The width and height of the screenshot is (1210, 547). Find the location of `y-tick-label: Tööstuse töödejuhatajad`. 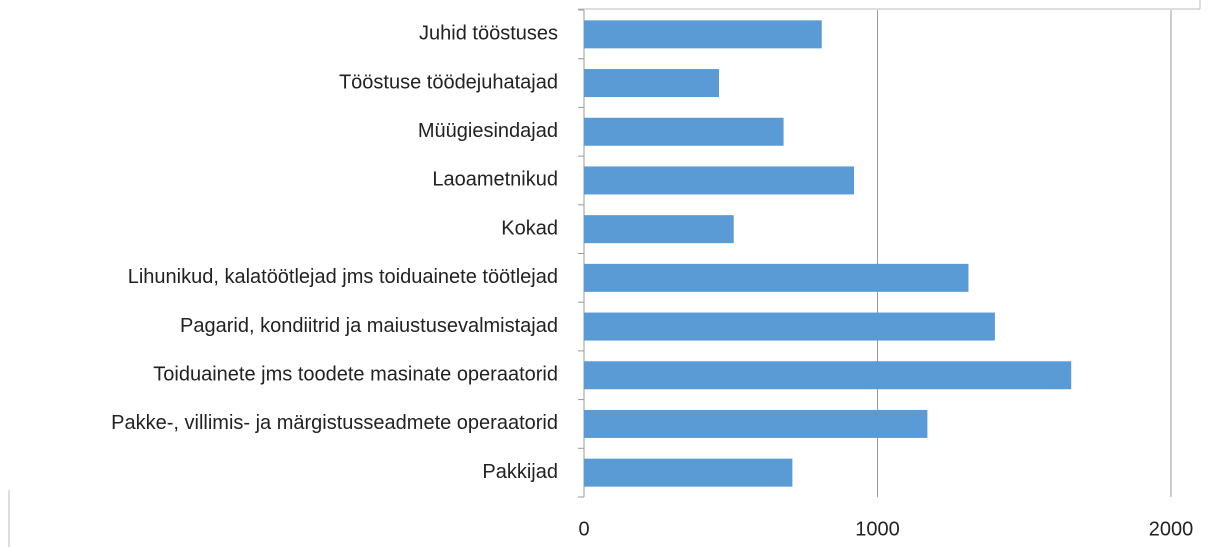

y-tick-label: Tööstuse töödejuhatajad is located at coordinates (448, 82).